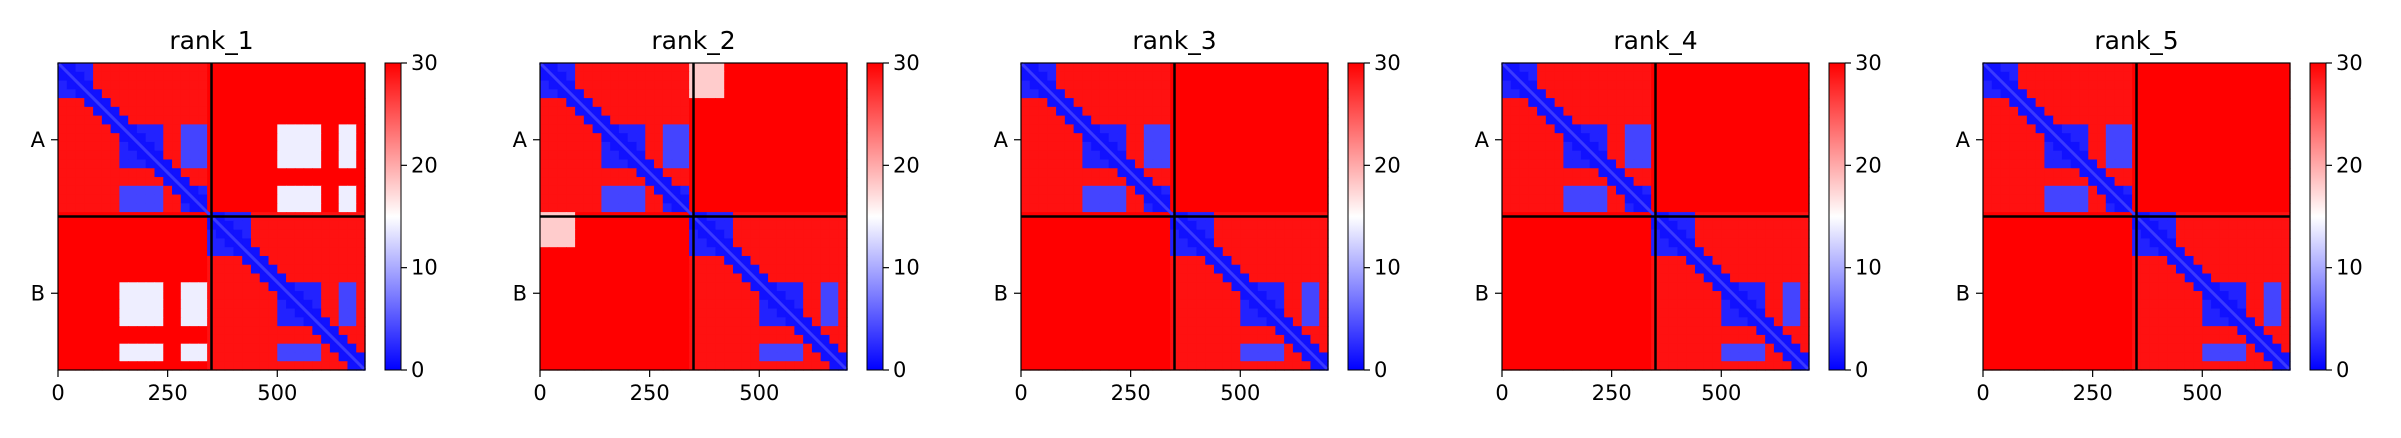 The image size is (2401, 438). What do you see at coordinates (1578, 139) in the screenshot?
I see `diagonal-a` at bounding box center [1578, 139].